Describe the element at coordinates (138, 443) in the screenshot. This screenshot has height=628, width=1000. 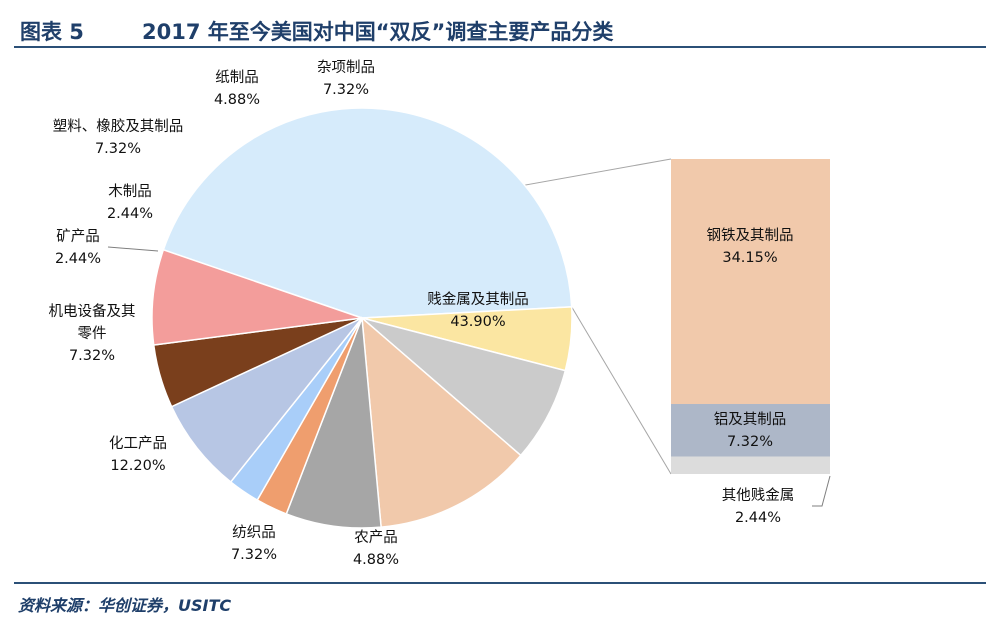
I see `slice-label-name: 化工产品` at that location.